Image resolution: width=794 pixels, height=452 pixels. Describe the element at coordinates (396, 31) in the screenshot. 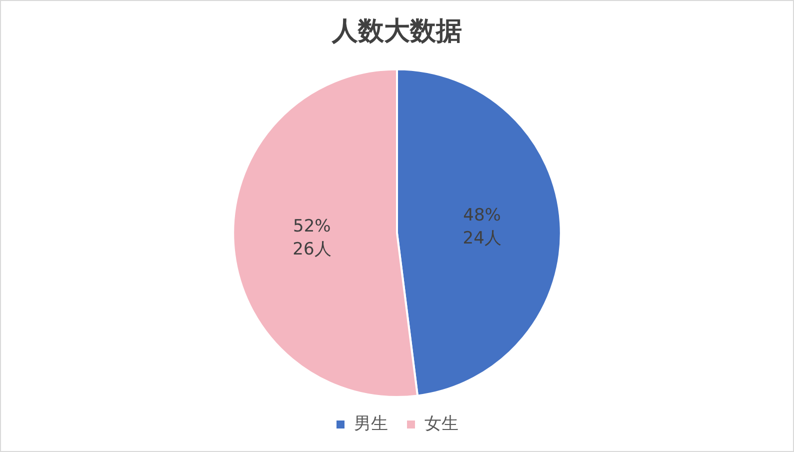

I see `chart-title: 人数大数据` at that location.